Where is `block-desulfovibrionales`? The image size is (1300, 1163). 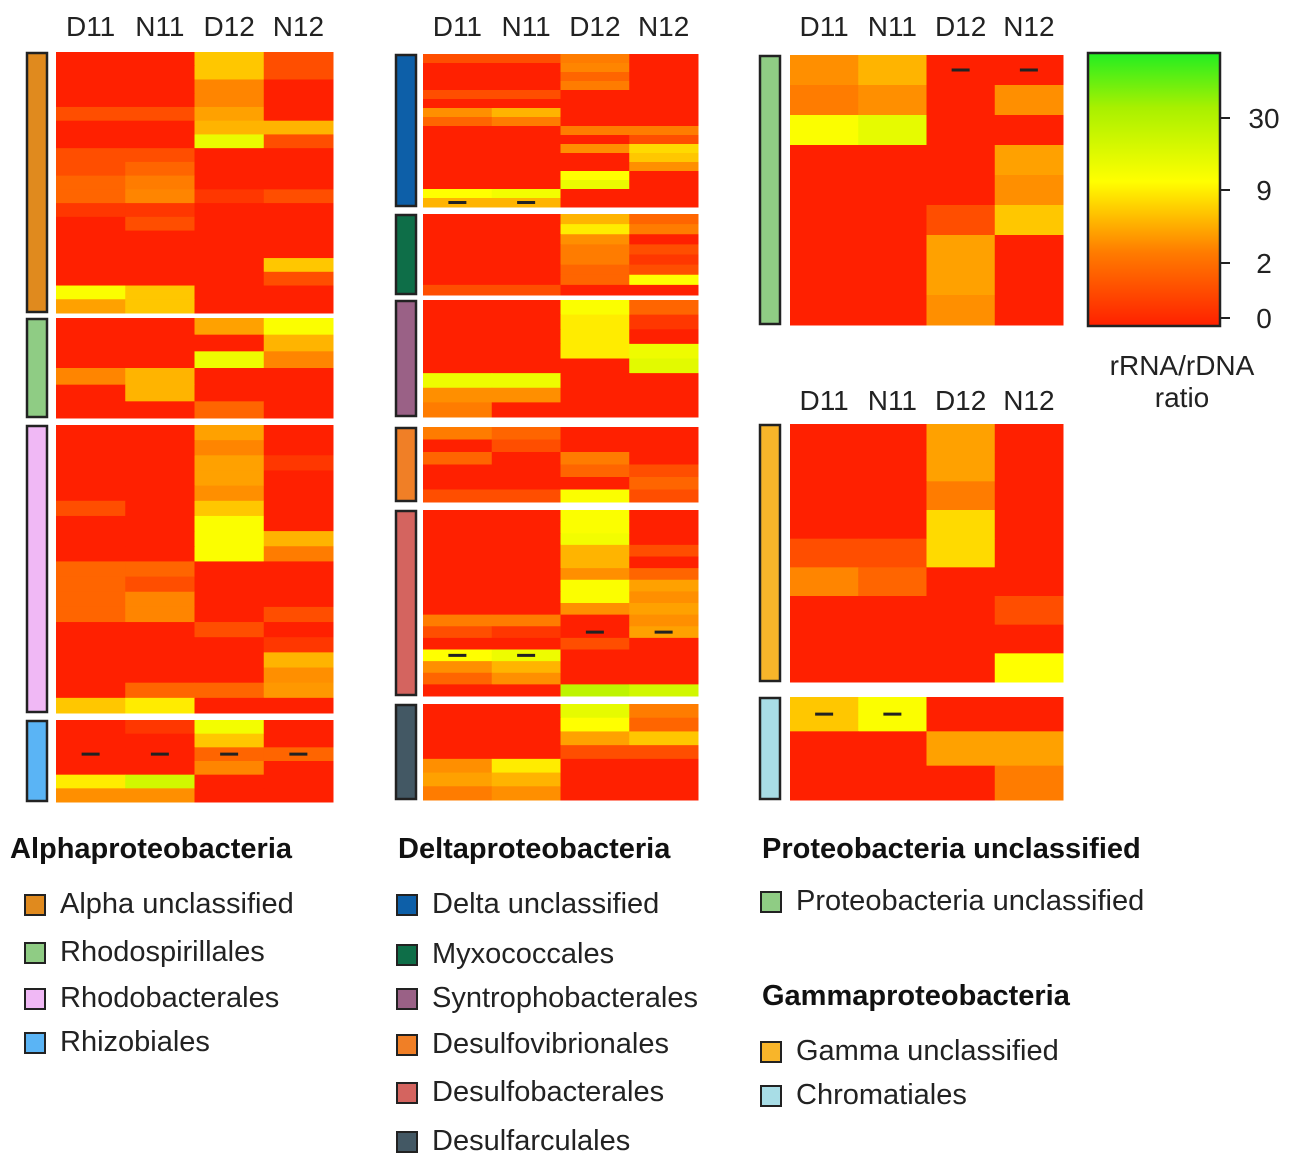 block-desulfovibrionales is located at coordinates (546, 464).